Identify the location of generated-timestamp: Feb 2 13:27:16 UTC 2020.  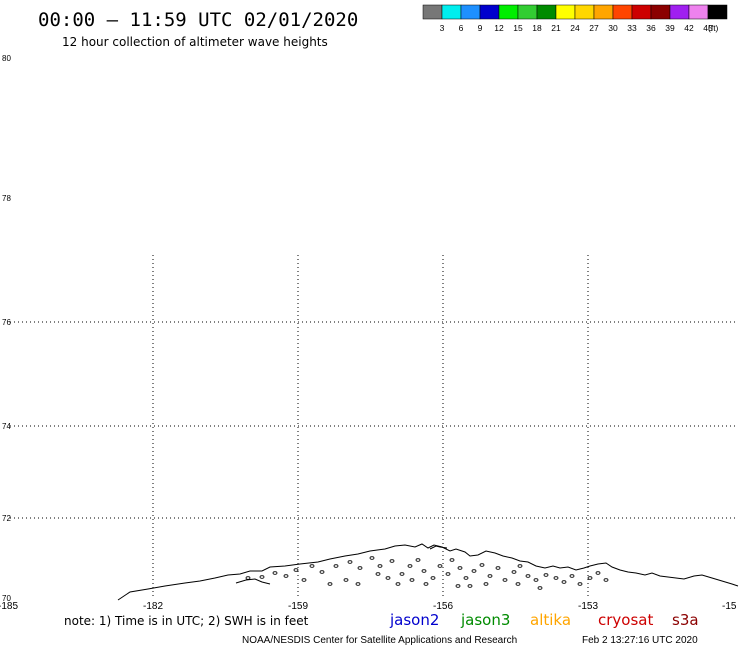
(640, 640).